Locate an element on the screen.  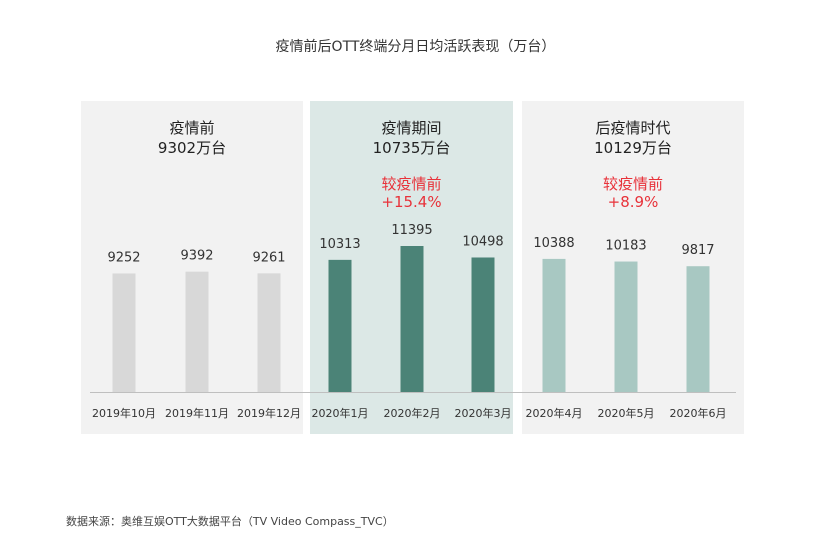
period-change-value-post: +8.9% is located at coordinates (633, 202).